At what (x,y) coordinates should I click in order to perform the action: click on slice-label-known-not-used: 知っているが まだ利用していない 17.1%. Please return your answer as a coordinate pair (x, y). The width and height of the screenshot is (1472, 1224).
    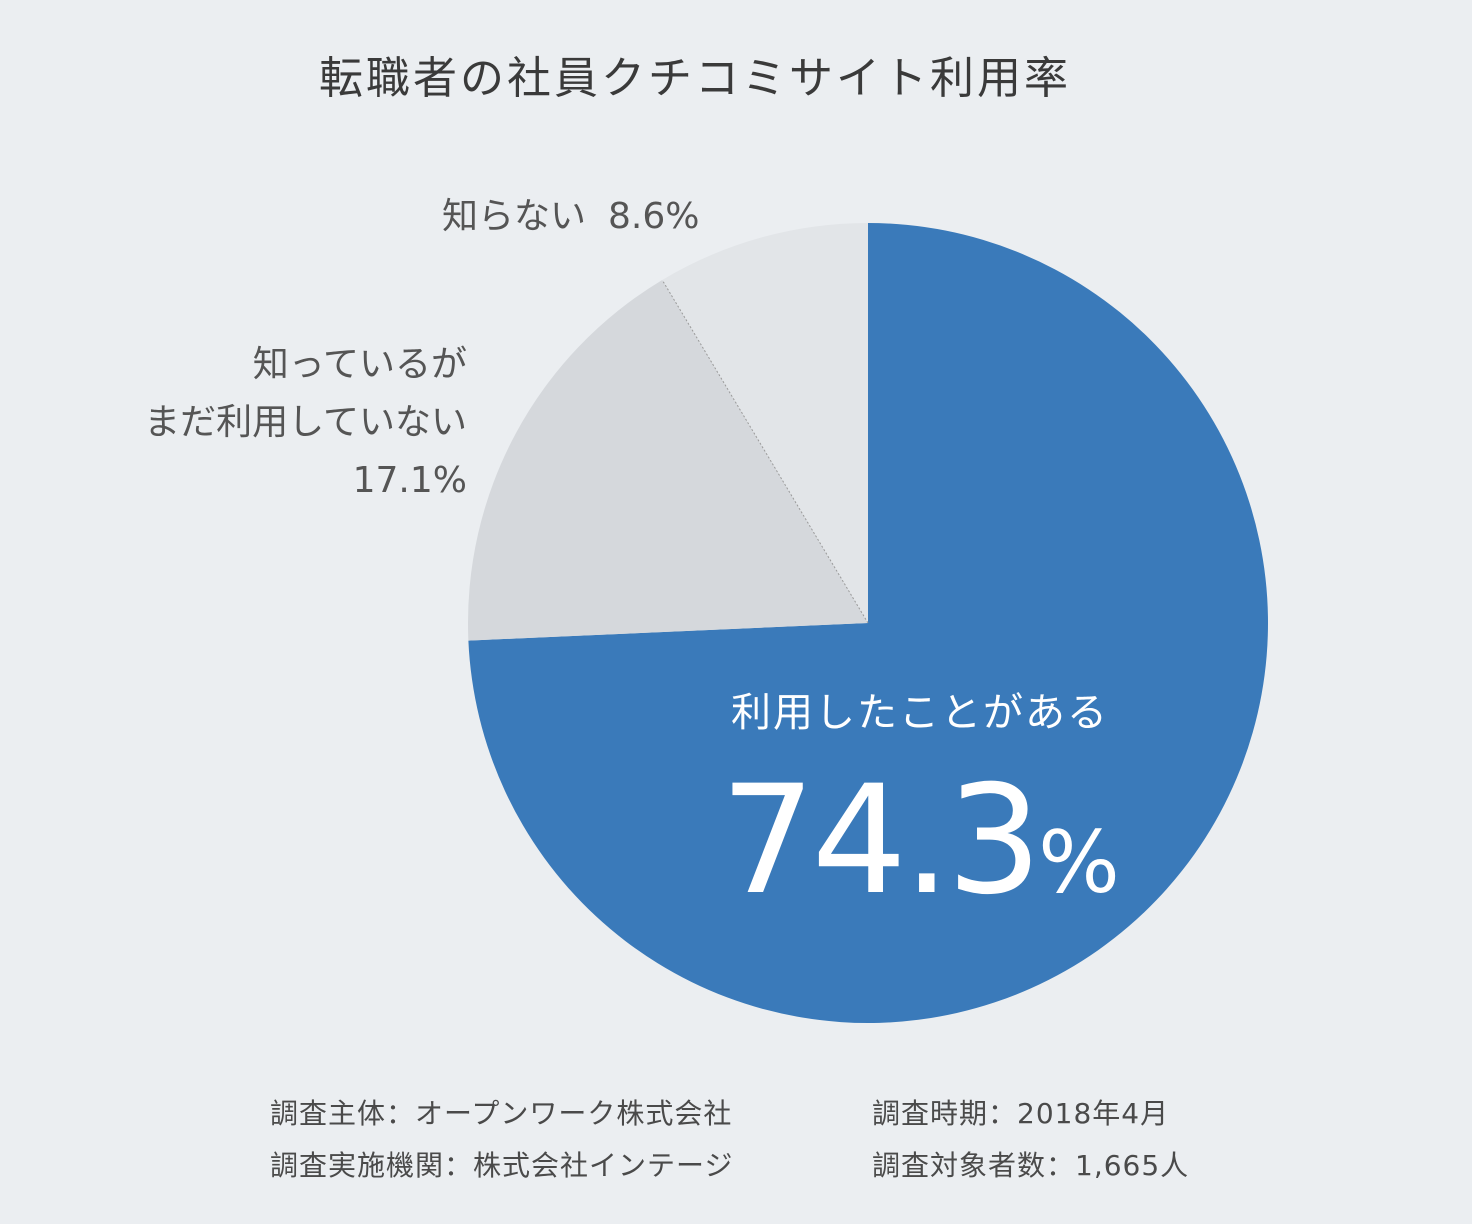
    Looking at the image, I should click on (305, 423).